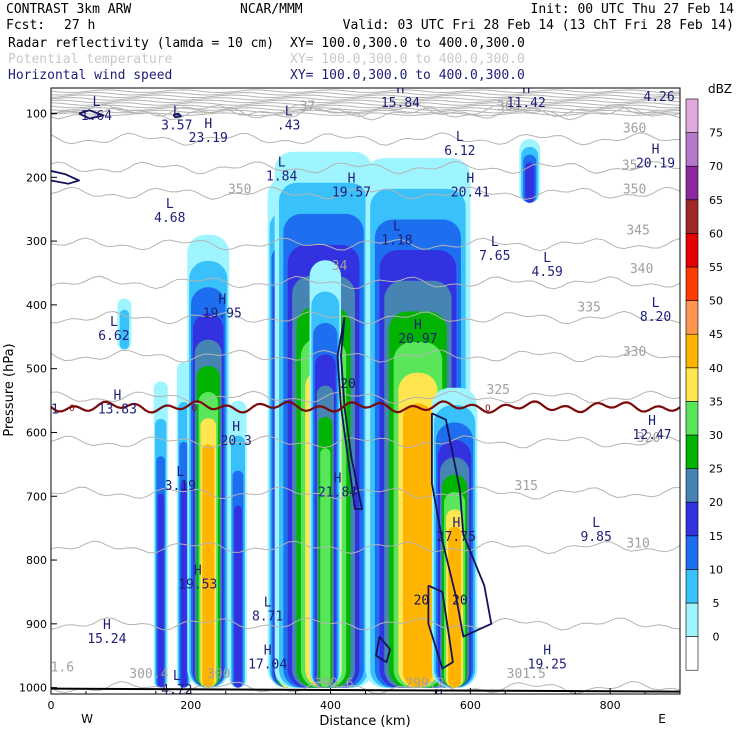 Image resolution: width=740 pixels, height=740 pixels. What do you see at coordinates (547, 258) in the screenshot?
I see `extremum-type-15: L` at bounding box center [547, 258].